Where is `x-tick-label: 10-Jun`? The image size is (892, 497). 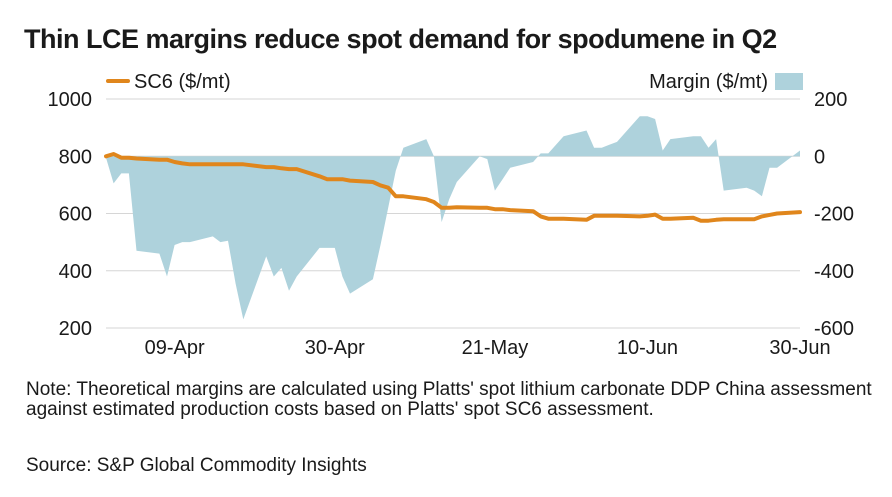
x-tick-label: 10-Jun is located at coordinates (647, 348).